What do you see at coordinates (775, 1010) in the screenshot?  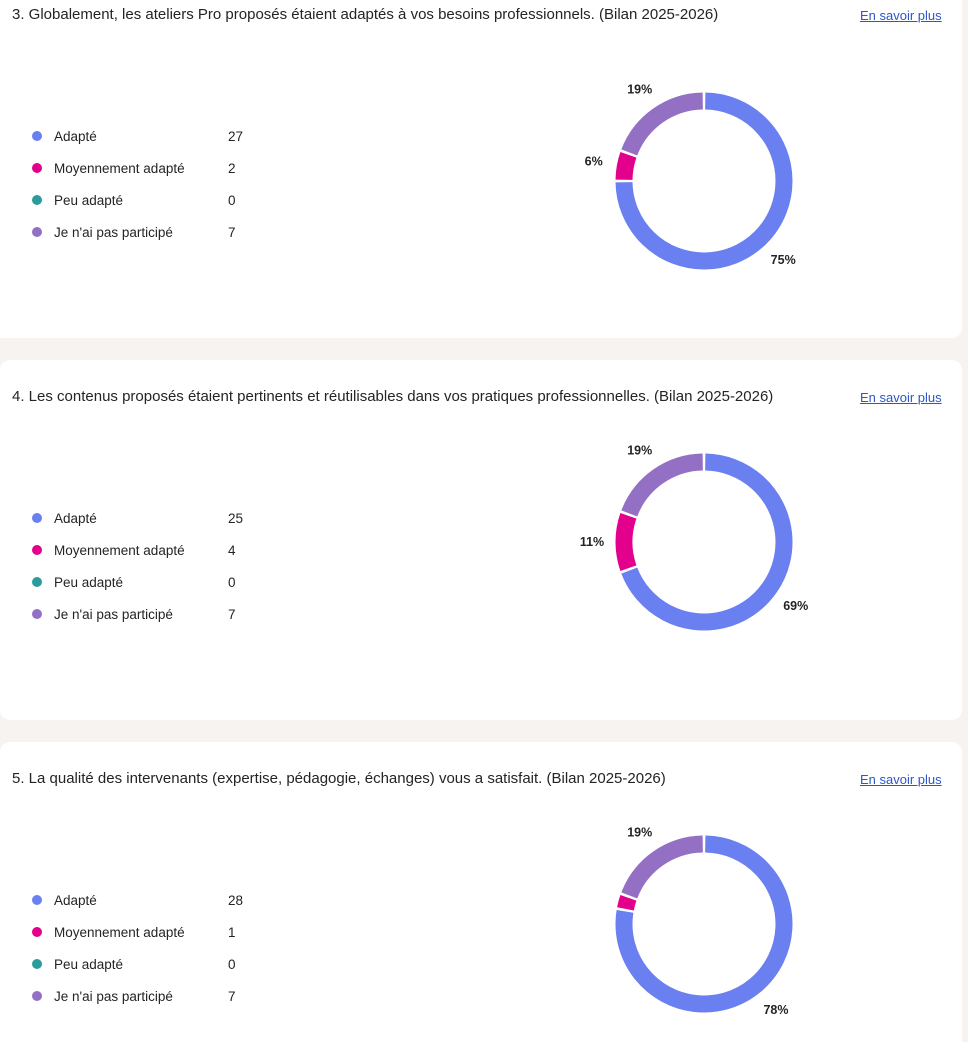 I see `percent-label: 78%` at bounding box center [775, 1010].